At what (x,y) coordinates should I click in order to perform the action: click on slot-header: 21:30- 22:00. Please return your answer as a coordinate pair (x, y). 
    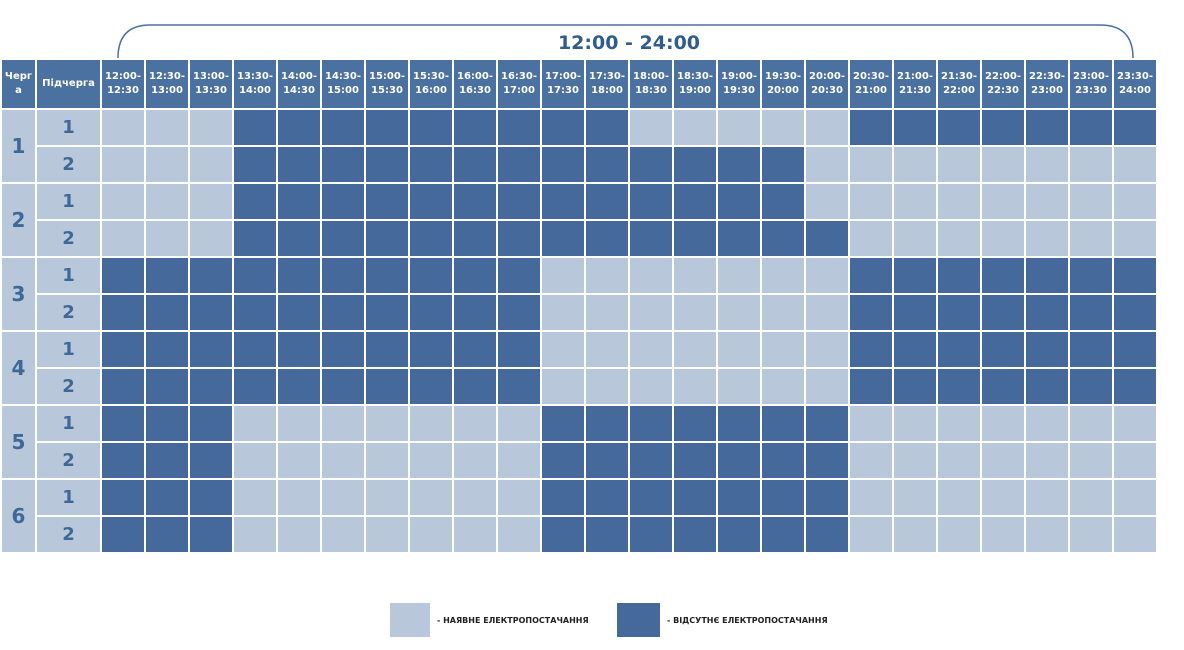
    Looking at the image, I should click on (959, 84).